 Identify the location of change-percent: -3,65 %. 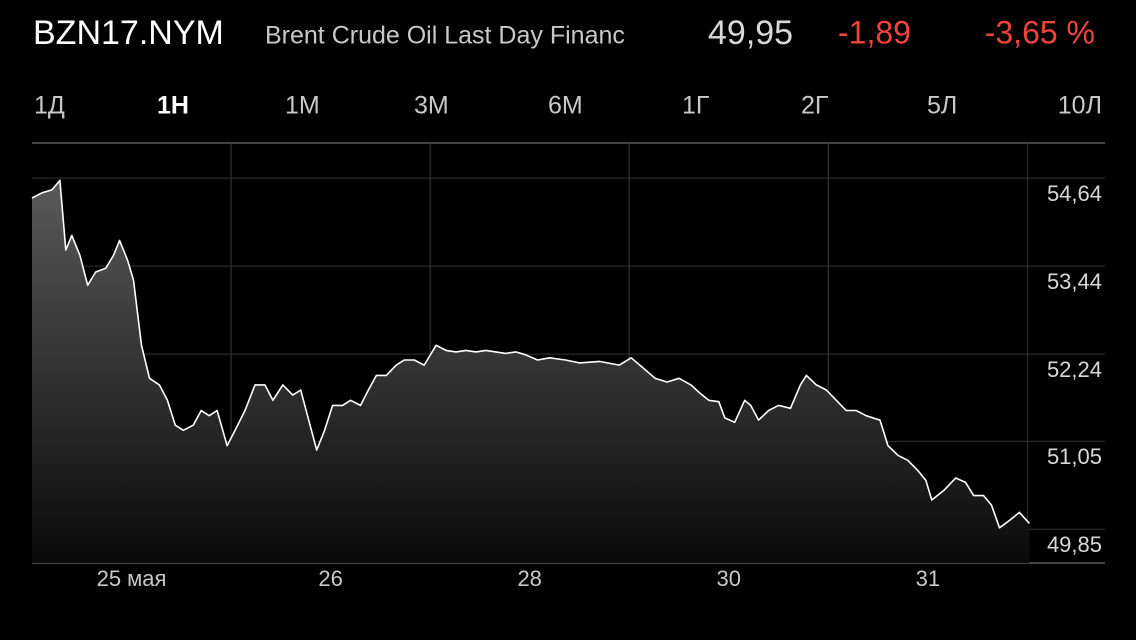
(1040, 32).